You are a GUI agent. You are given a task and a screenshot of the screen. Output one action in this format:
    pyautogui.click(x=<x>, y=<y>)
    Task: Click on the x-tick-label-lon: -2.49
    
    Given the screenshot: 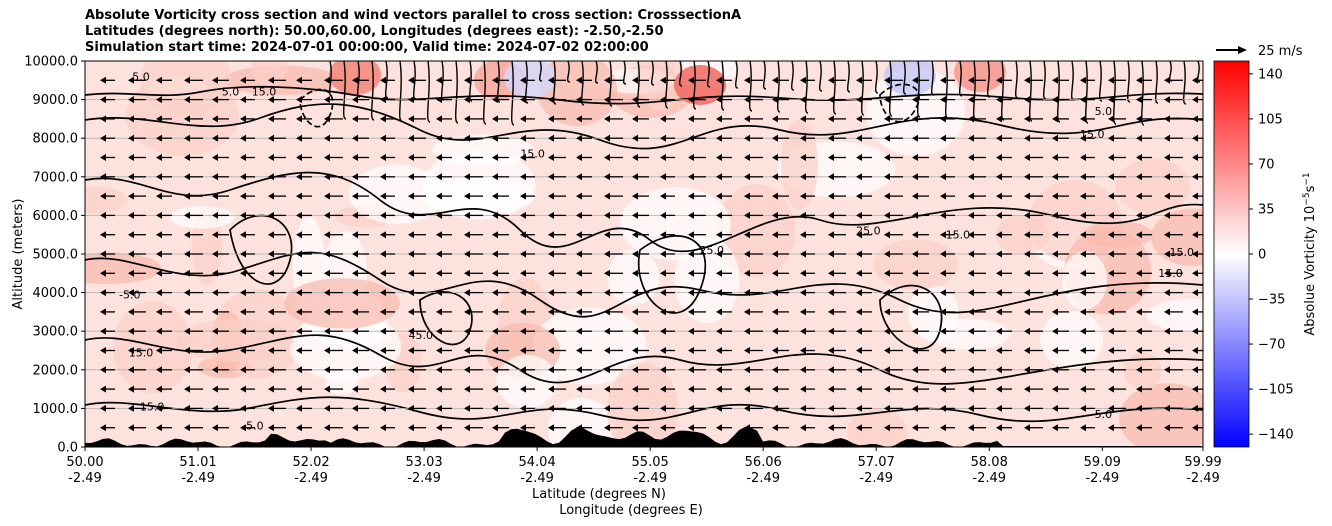 What is the action you would take?
    pyautogui.click(x=198, y=478)
    